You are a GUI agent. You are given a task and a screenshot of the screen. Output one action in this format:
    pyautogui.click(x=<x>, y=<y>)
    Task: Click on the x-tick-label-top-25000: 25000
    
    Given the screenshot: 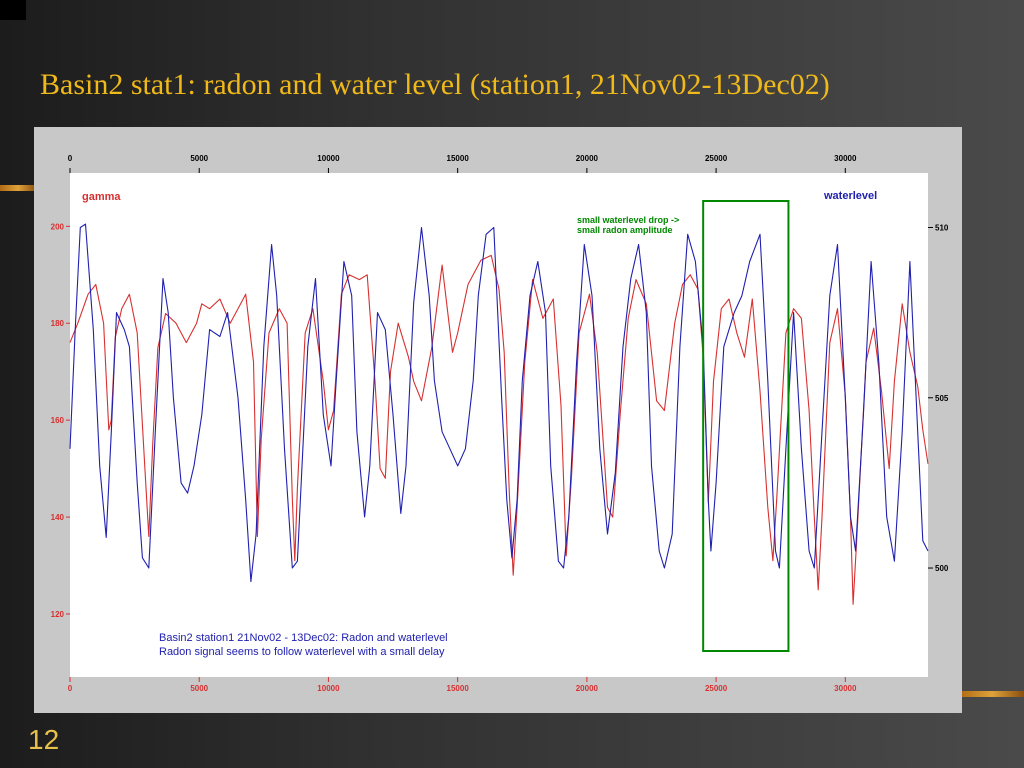 What is the action you would take?
    pyautogui.click(x=716, y=158)
    